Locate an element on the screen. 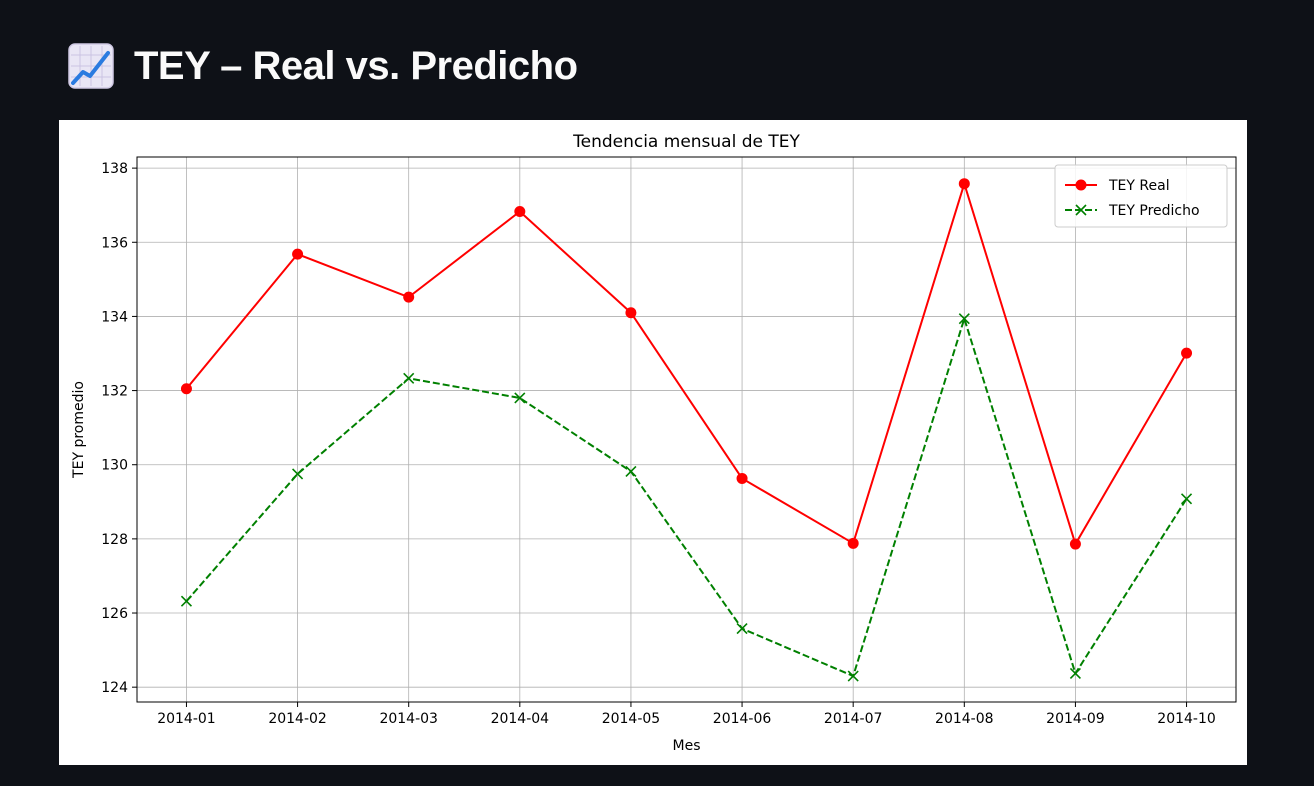 The width and height of the screenshot is (1314, 786). x-tick-label: 2014-10 is located at coordinates (1186, 719).